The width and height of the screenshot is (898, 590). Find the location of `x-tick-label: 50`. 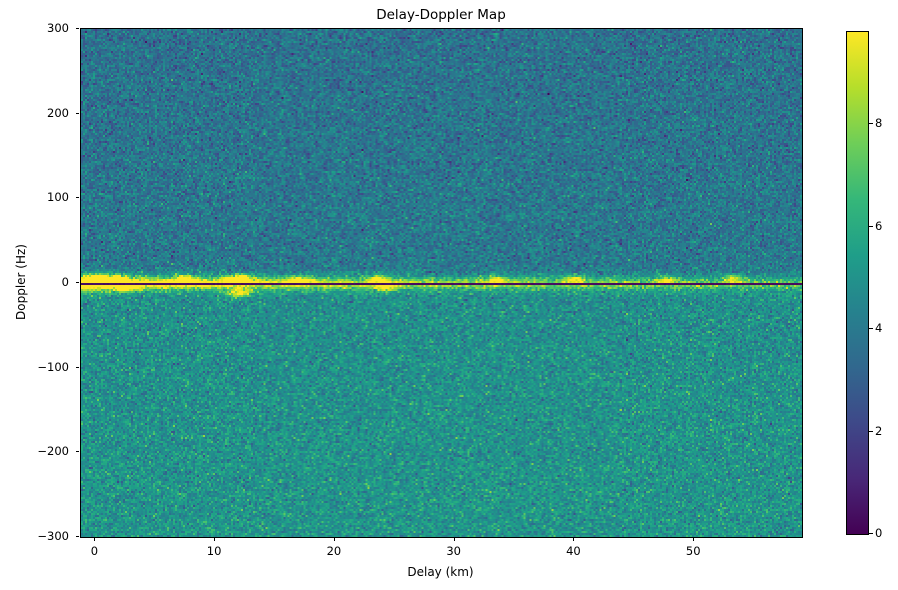

x-tick-label: 50 is located at coordinates (693, 551).